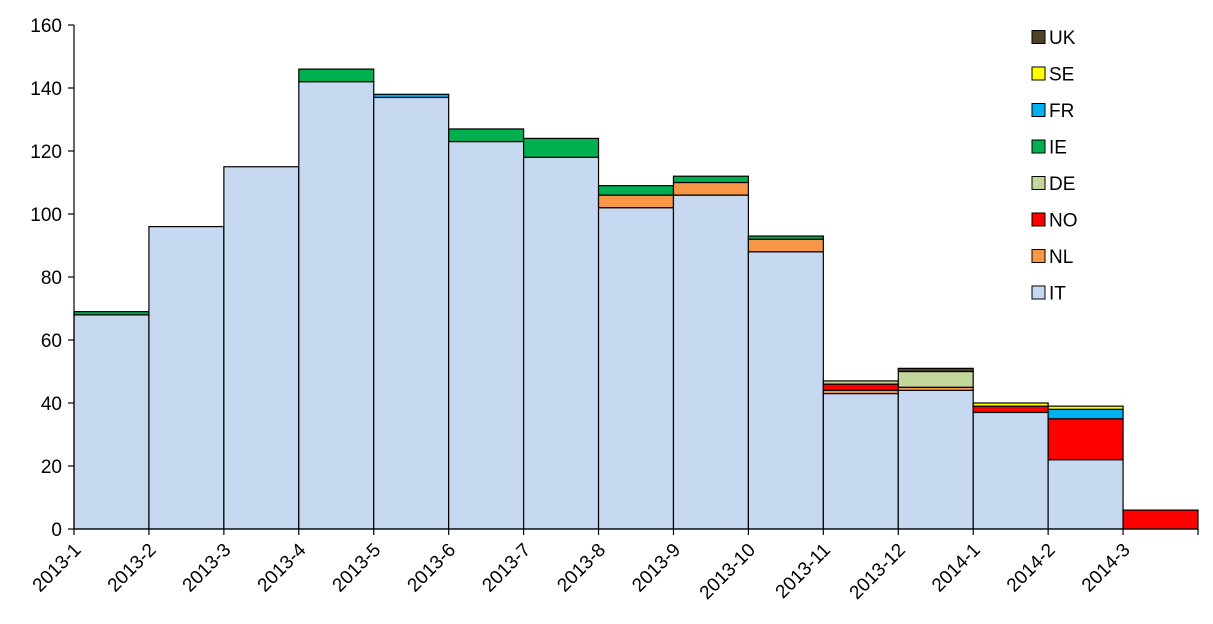  I want to click on legend-swatch-no, so click(1038, 219).